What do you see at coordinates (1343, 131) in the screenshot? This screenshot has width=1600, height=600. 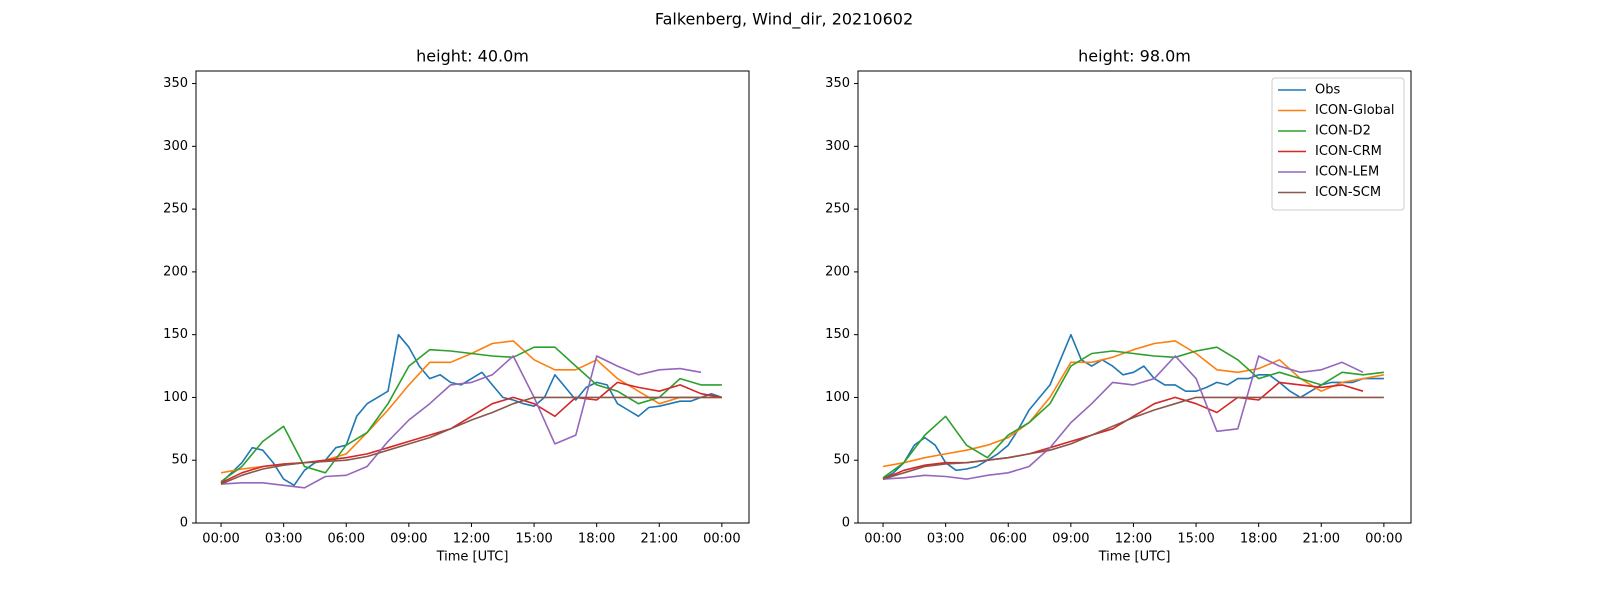 I see `legend-label: ICON-D2` at bounding box center [1343, 131].